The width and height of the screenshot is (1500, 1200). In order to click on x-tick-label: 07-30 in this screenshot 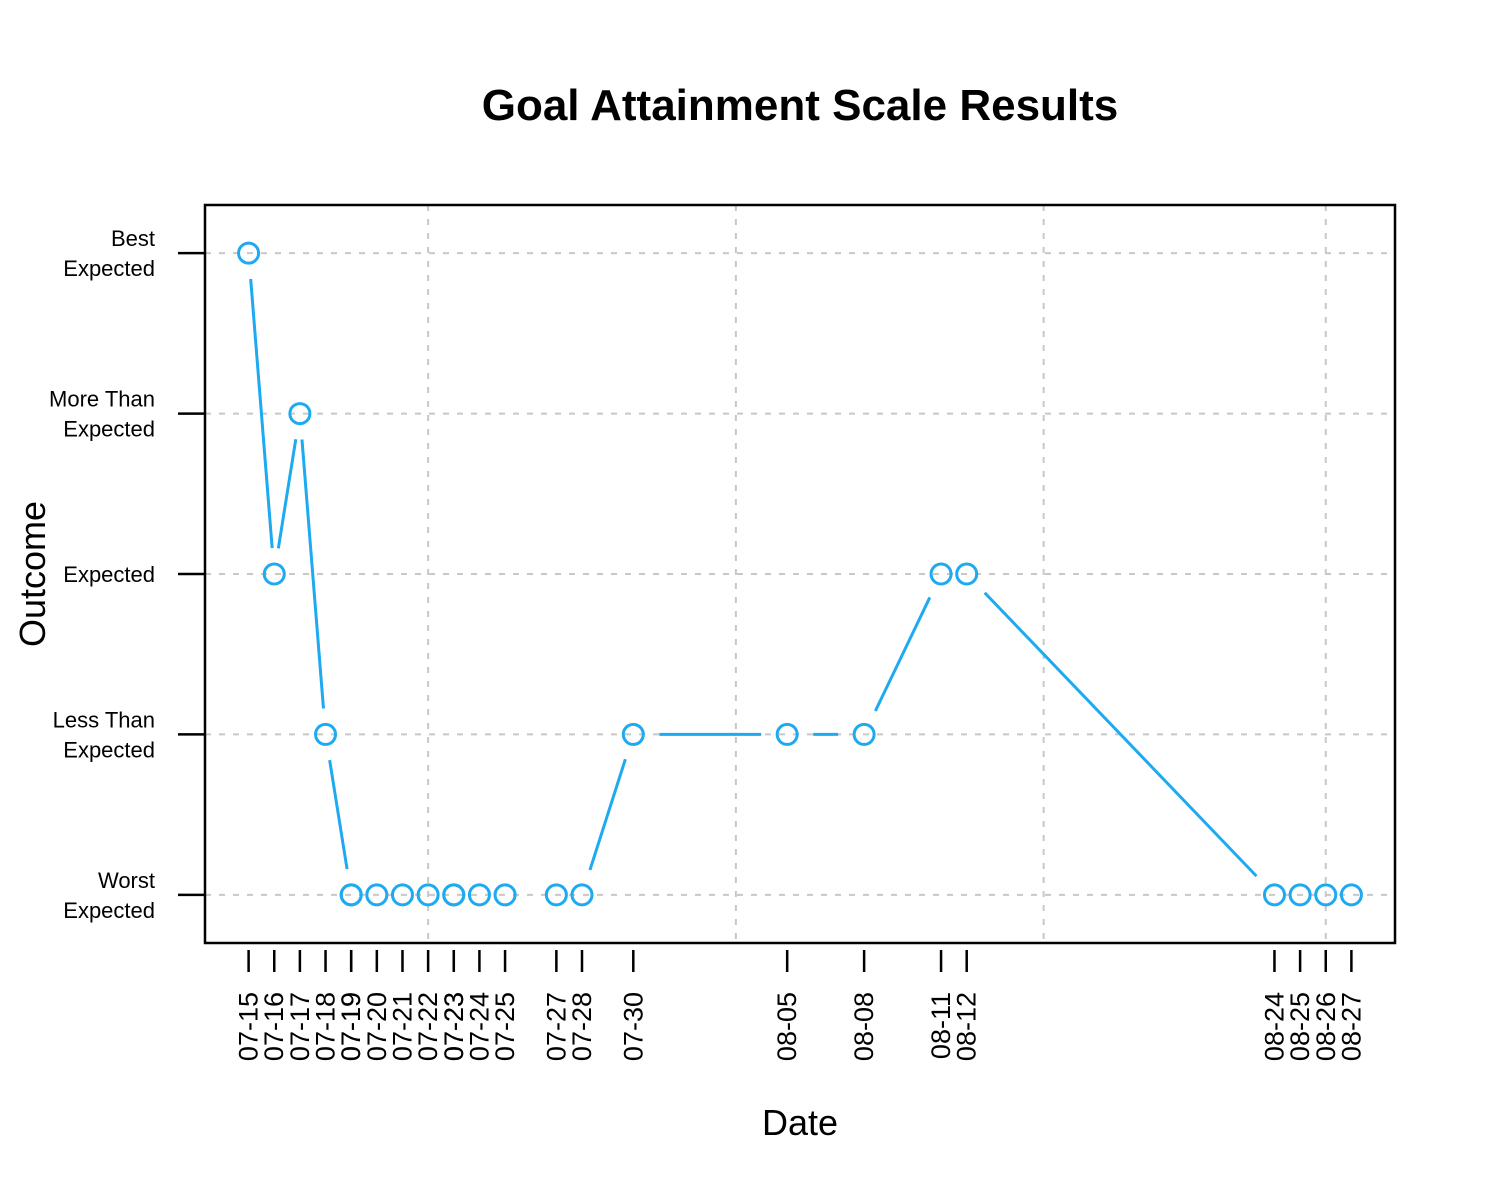, I will do `click(633, 1026)`.